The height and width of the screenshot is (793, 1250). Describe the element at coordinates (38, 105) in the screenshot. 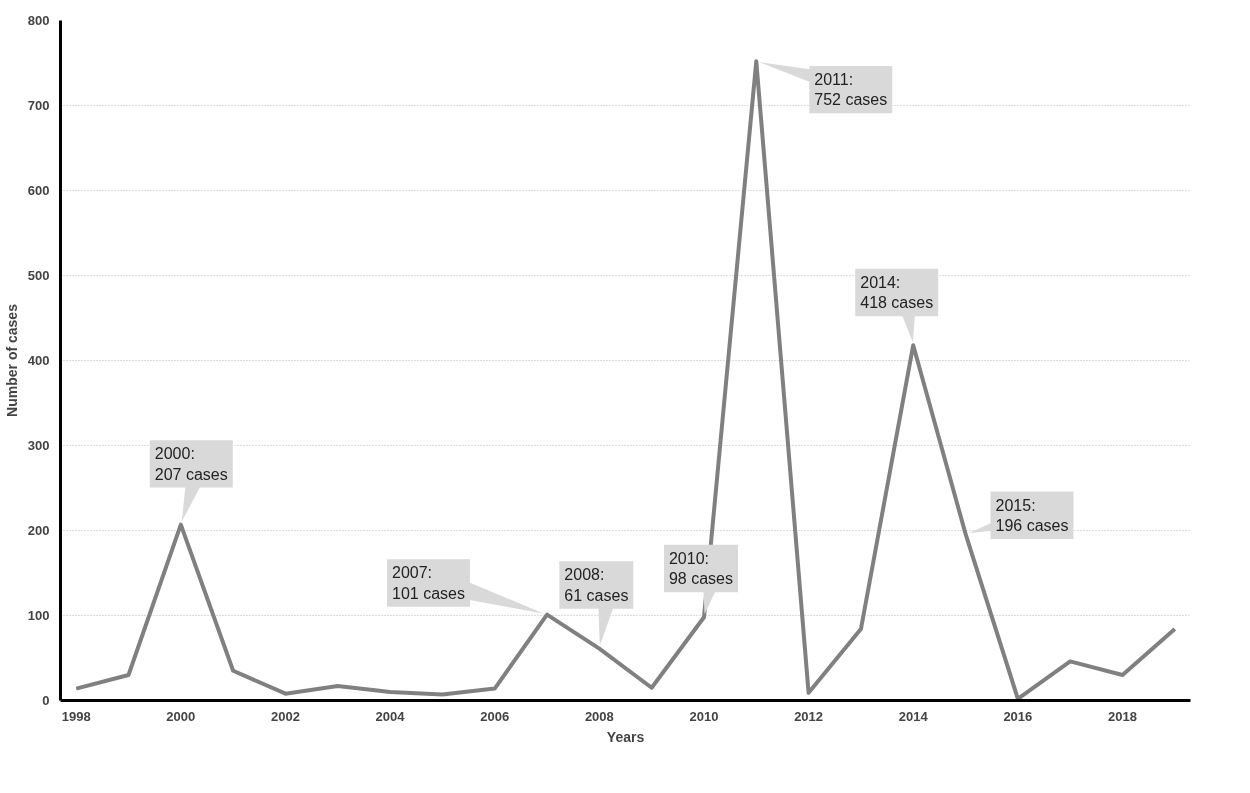

I see `y-tick-label: 700` at that location.